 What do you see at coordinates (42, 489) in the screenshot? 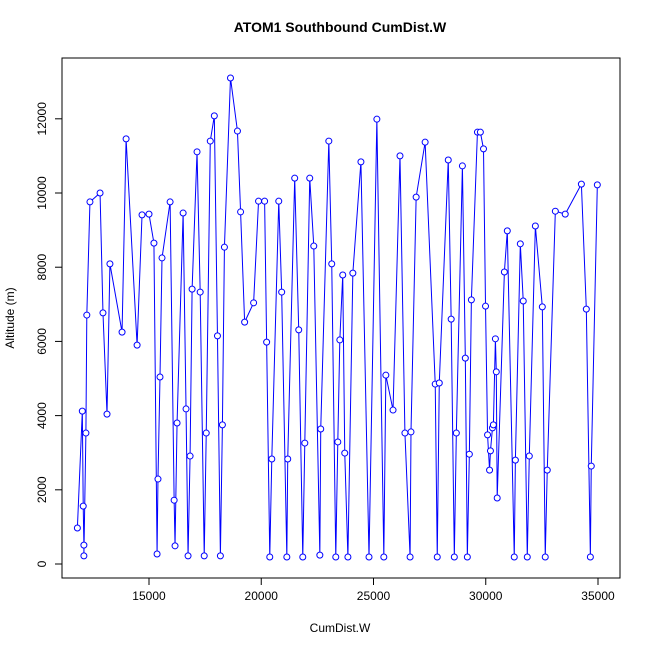
I see `y-tick-label: 2000` at bounding box center [42, 489].